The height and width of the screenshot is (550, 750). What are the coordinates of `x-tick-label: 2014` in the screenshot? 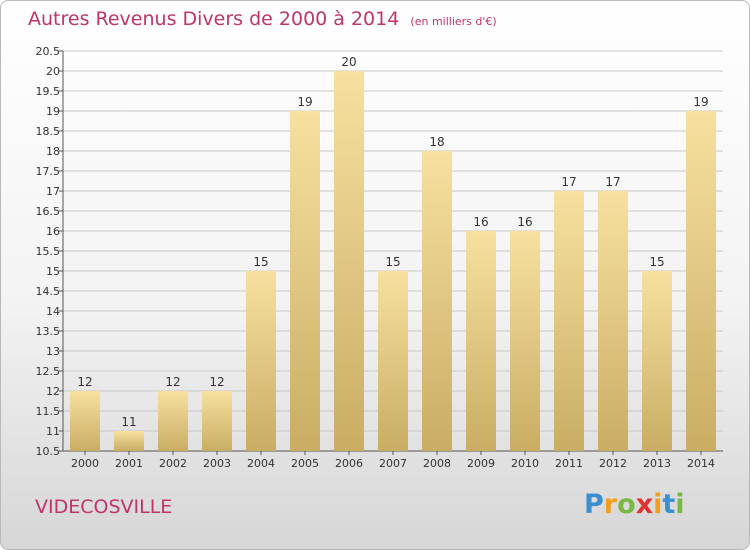 It's located at (701, 463).